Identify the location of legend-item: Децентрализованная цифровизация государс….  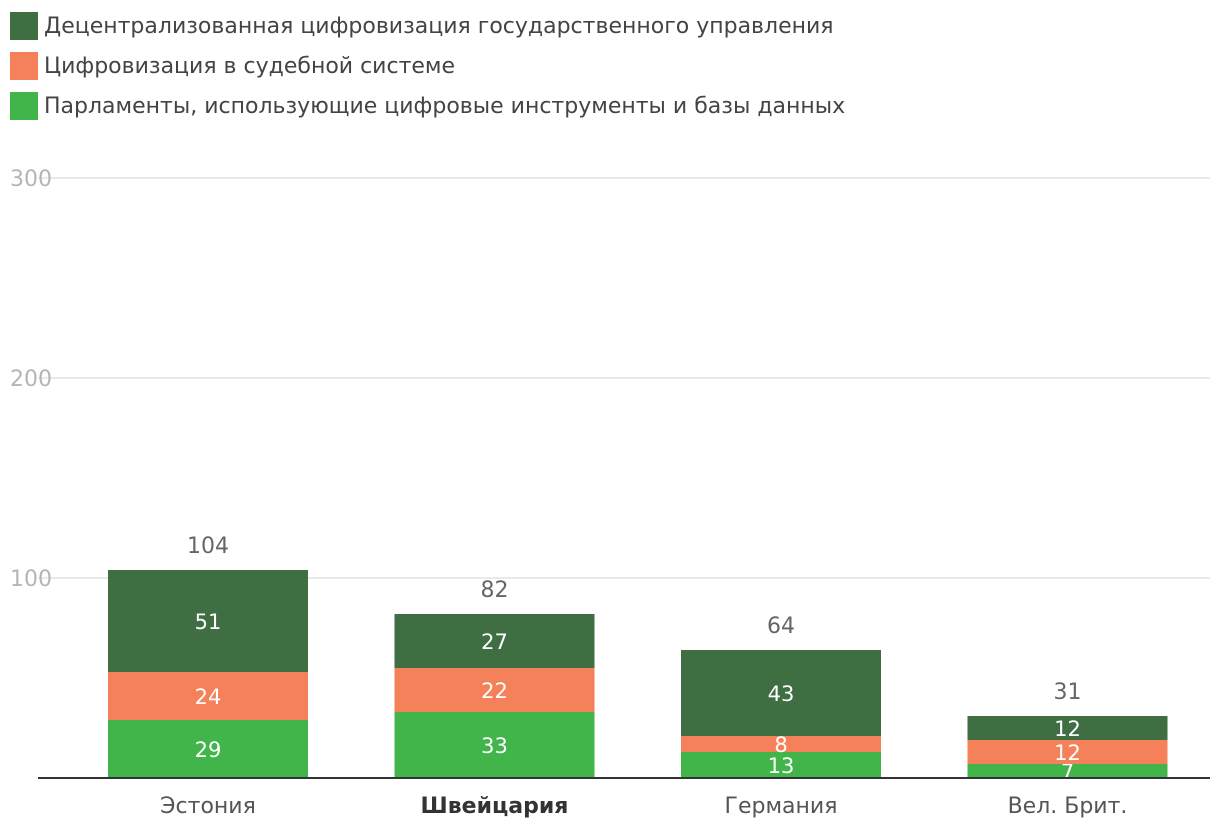
(427, 26).